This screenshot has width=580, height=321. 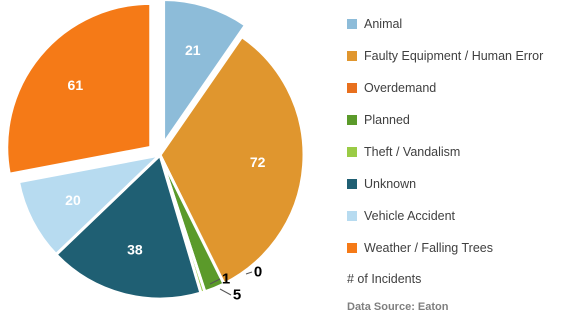 What do you see at coordinates (398, 307) in the screenshot?
I see `data-source: Data Source: Eaton` at bounding box center [398, 307].